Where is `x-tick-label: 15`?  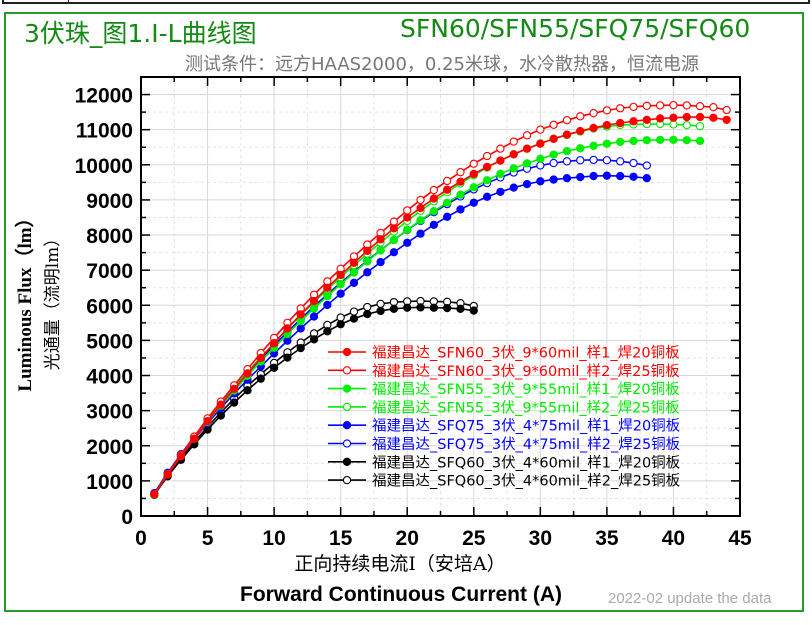
x-tick-label: 15 is located at coordinates (341, 538).